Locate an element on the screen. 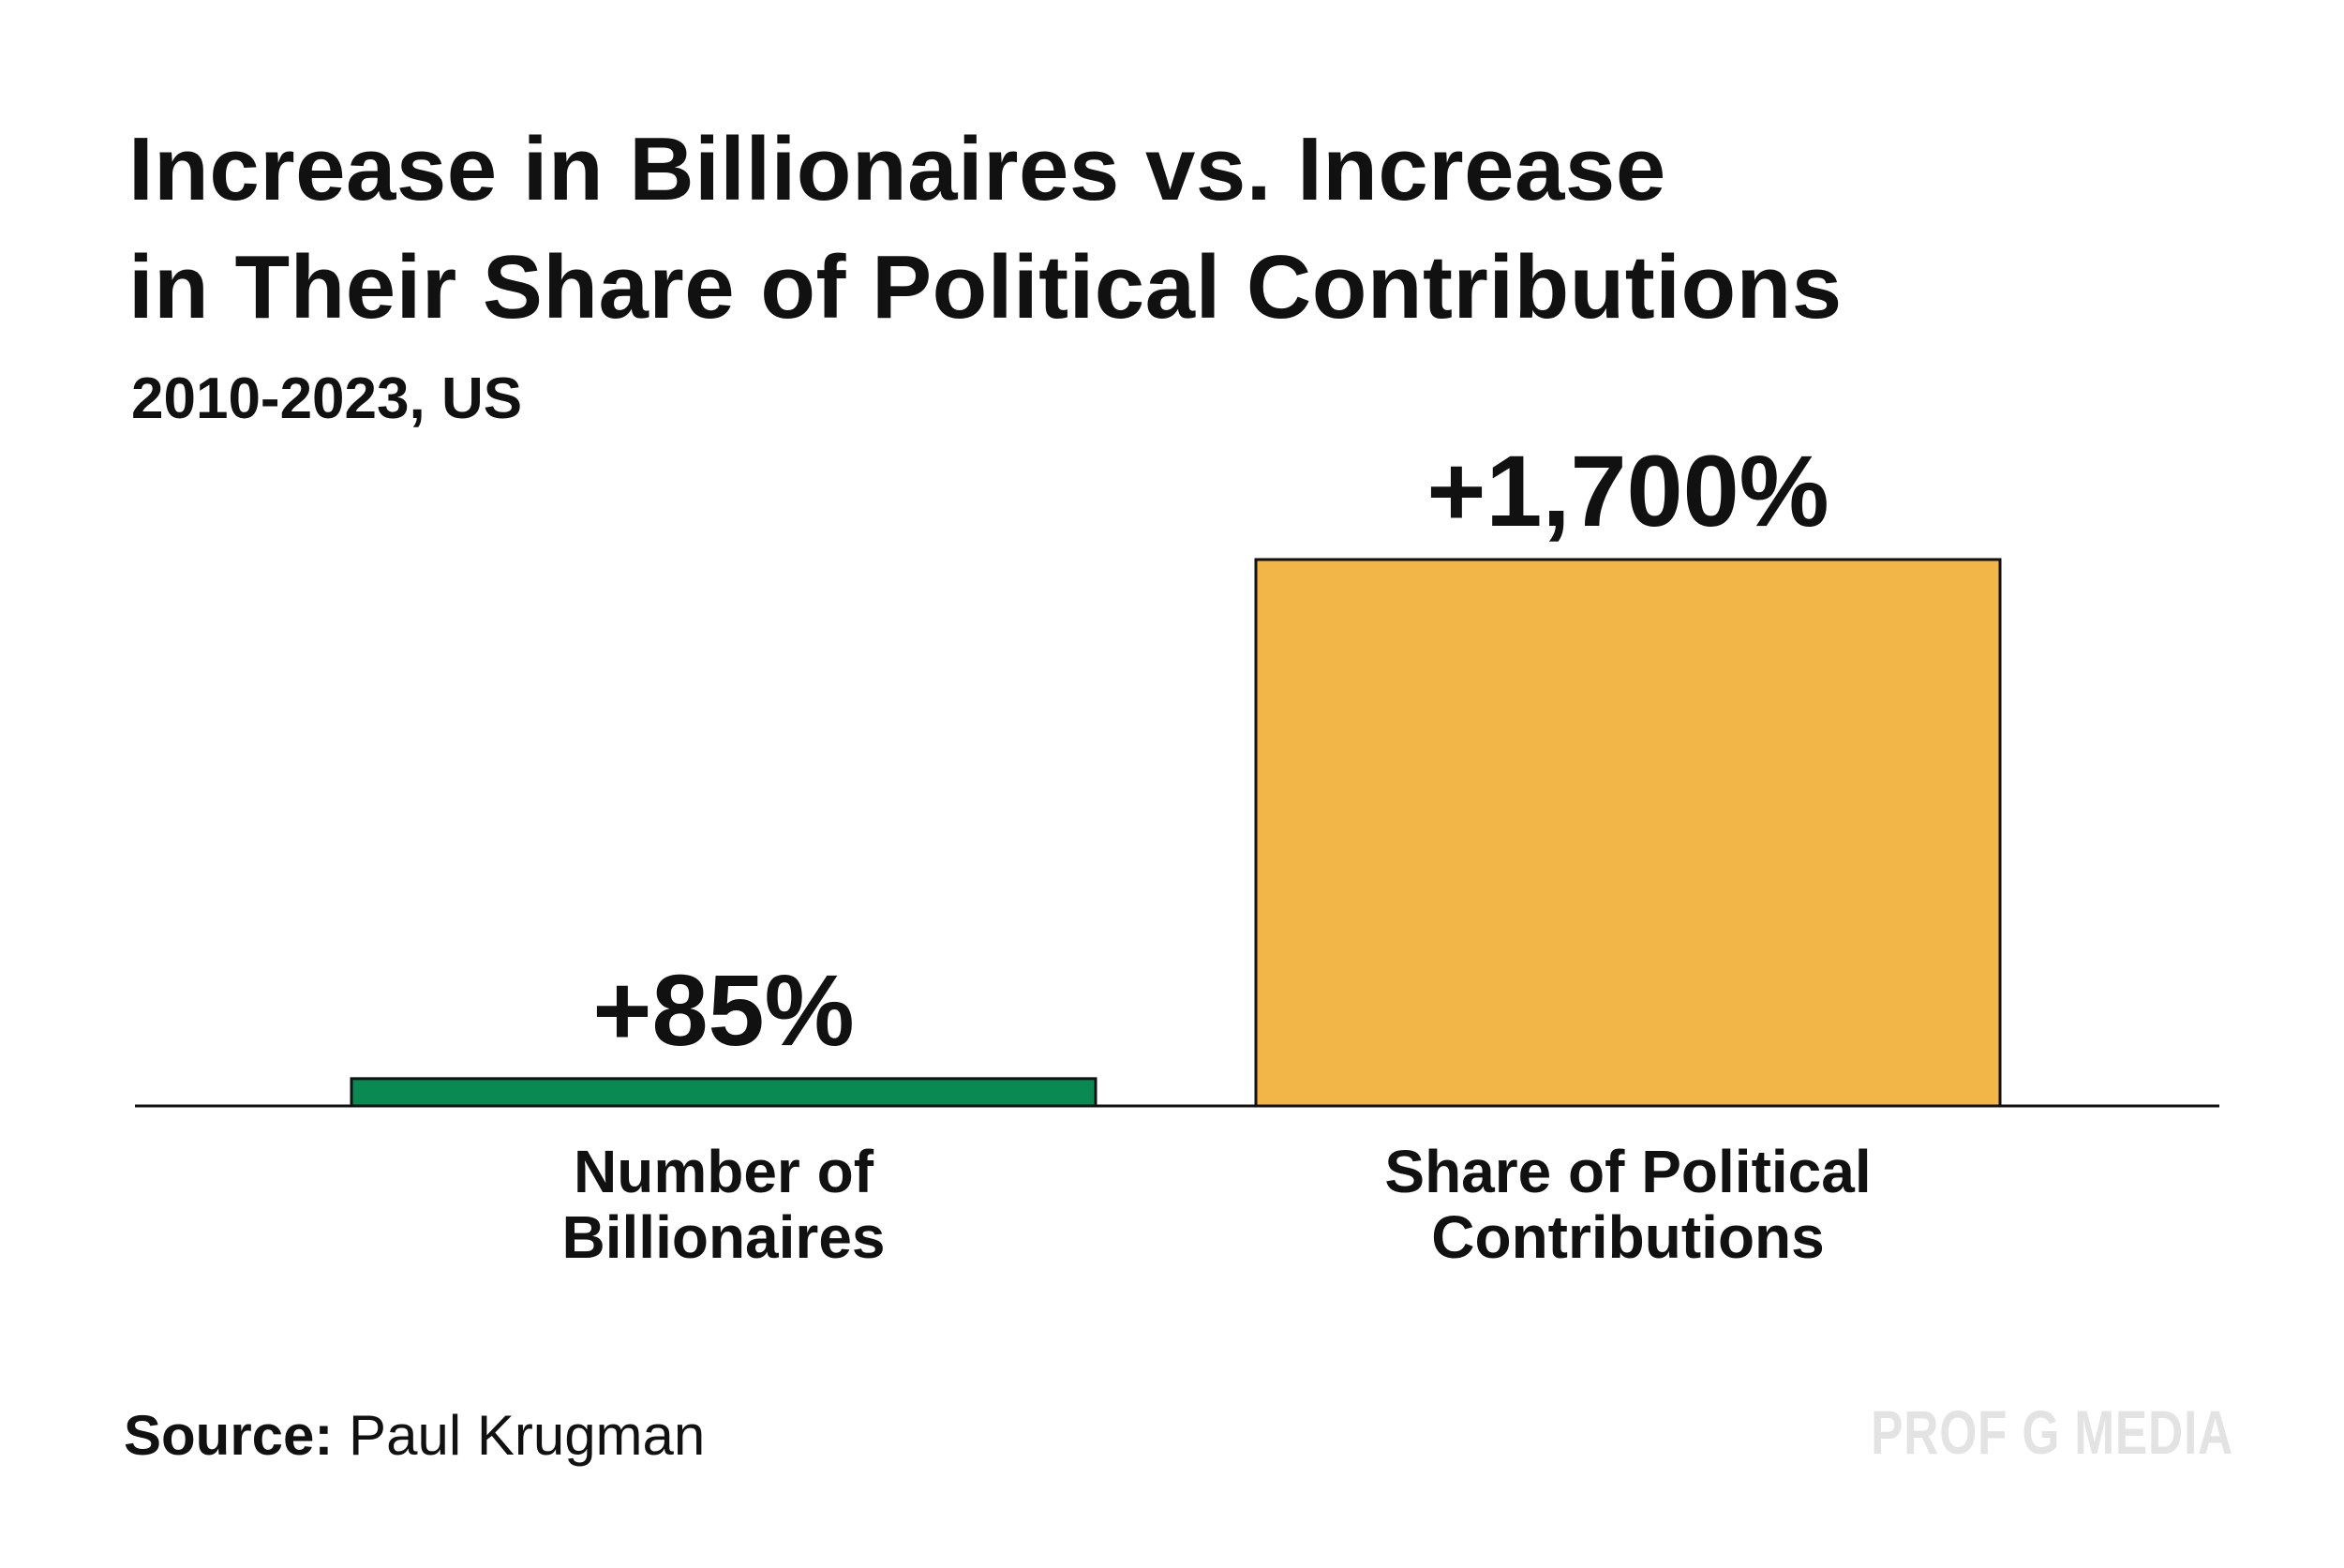 The height and width of the screenshot is (1568, 2344). chart-title-line-1: Increase in Billionaires vs. Increase is located at coordinates (897, 169).